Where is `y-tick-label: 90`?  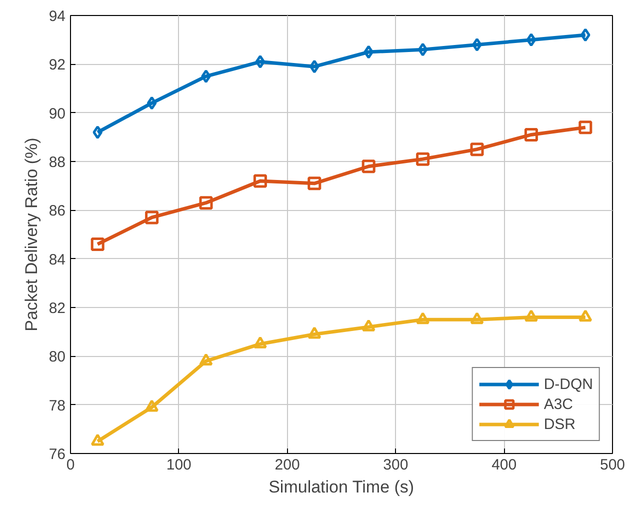
y-tick-label: 90 is located at coordinates (57, 113).